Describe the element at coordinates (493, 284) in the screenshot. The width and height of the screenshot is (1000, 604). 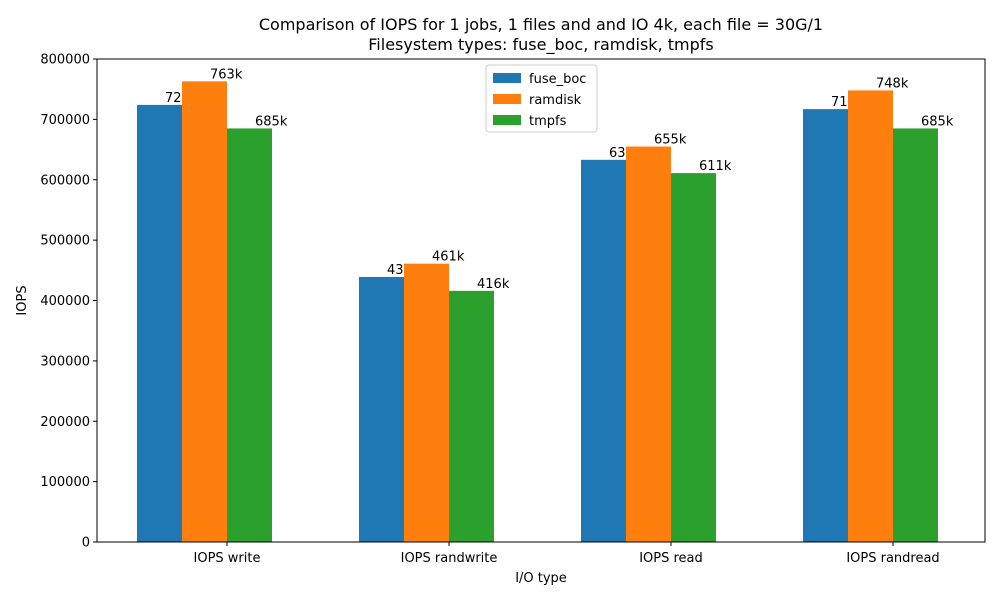
I see `data-label-tmpfs-1: 416k` at that location.